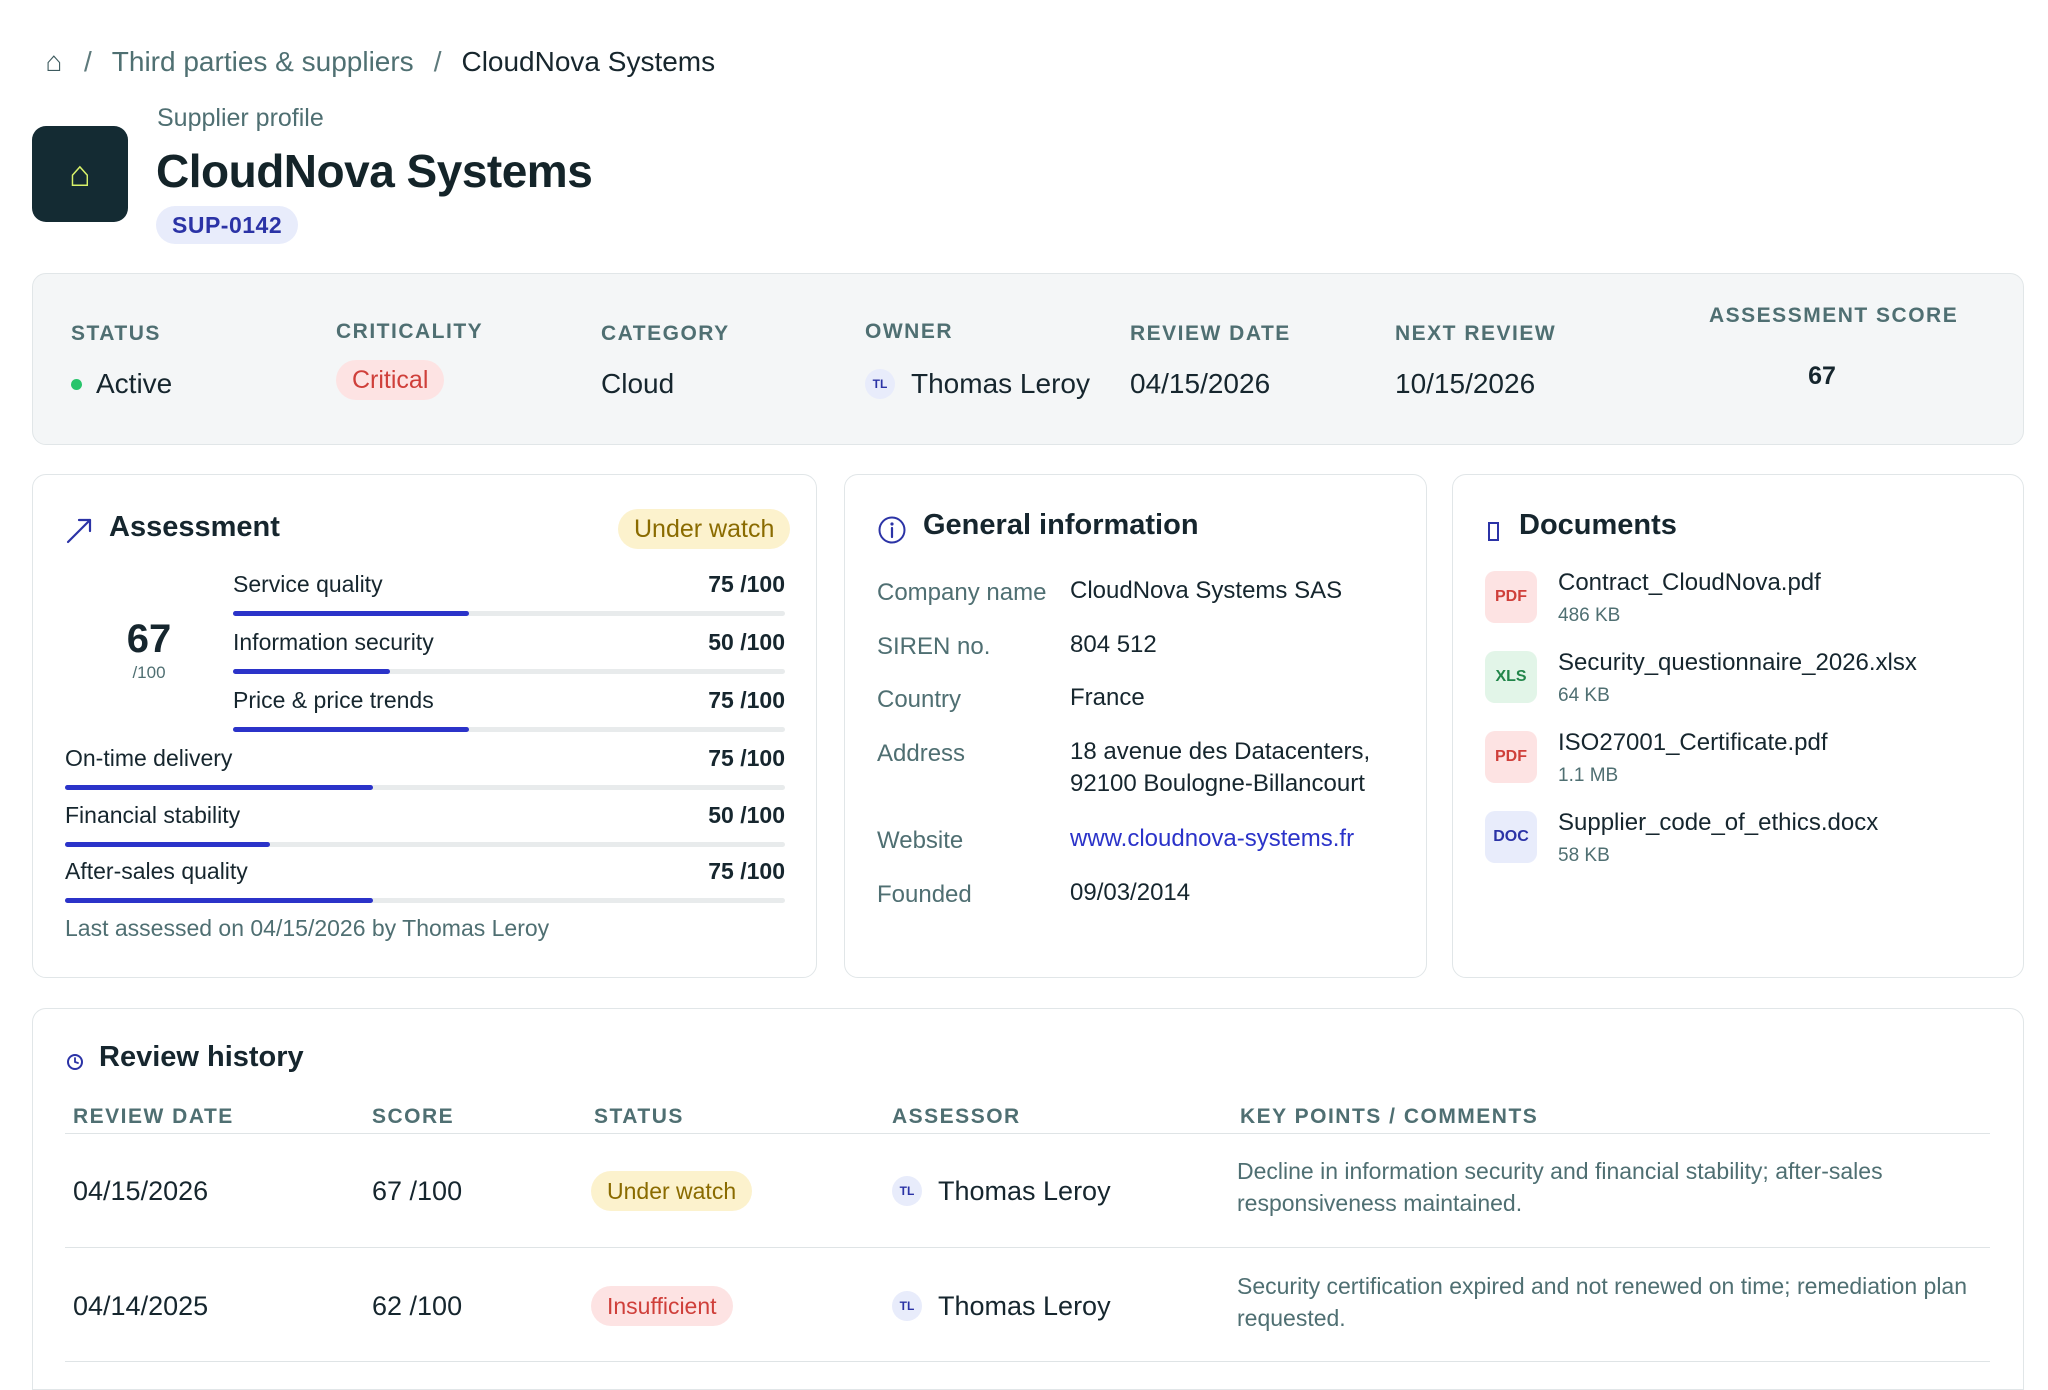  What do you see at coordinates (920, 840) in the screenshot?
I see `website-label: Website` at bounding box center [920, 840].